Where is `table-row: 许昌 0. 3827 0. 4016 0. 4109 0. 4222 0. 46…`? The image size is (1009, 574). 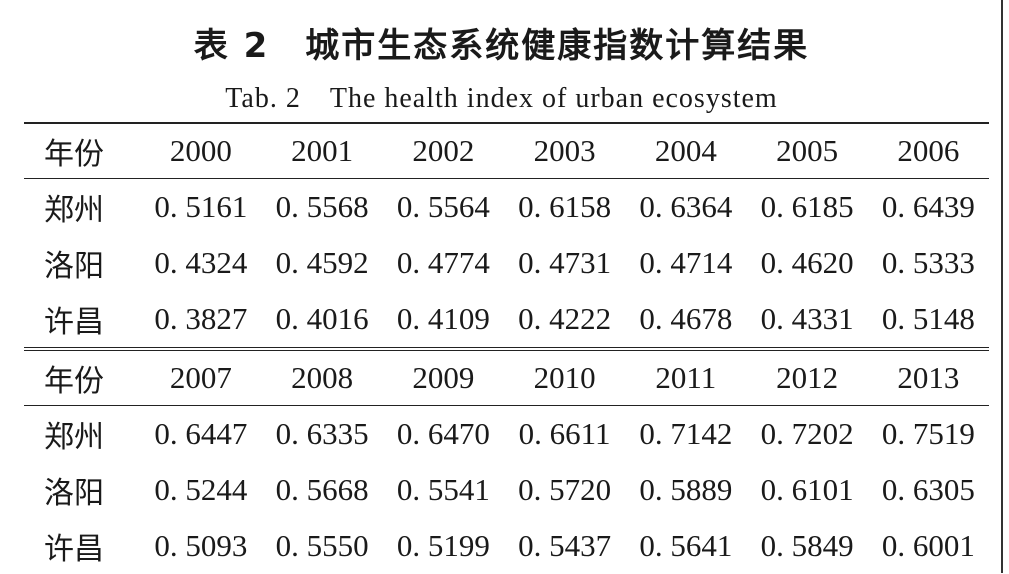
table-row: 许昌 0. 3827 0. 4016 0. 4109 0. 4222 0. 46… is located at coordinates (506, 321).